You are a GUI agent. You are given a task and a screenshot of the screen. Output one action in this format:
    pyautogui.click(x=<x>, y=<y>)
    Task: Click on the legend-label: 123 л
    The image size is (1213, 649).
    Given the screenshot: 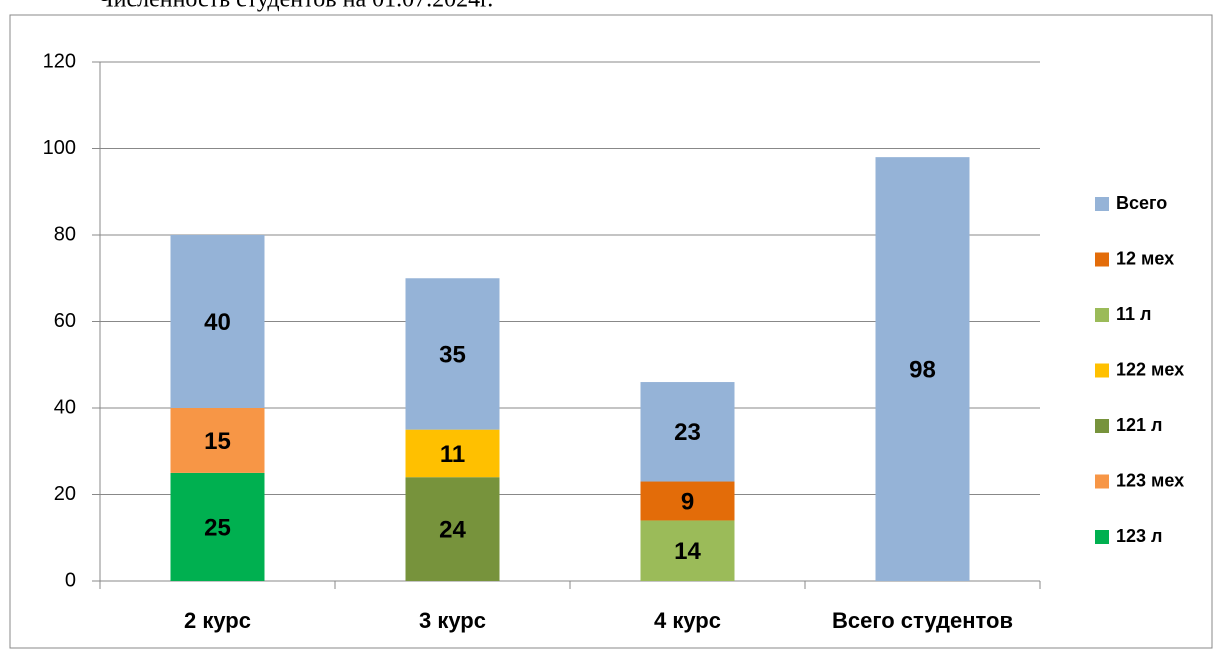 What is the action you would take?
    pyautogui.click(x=1139, y=536)
    